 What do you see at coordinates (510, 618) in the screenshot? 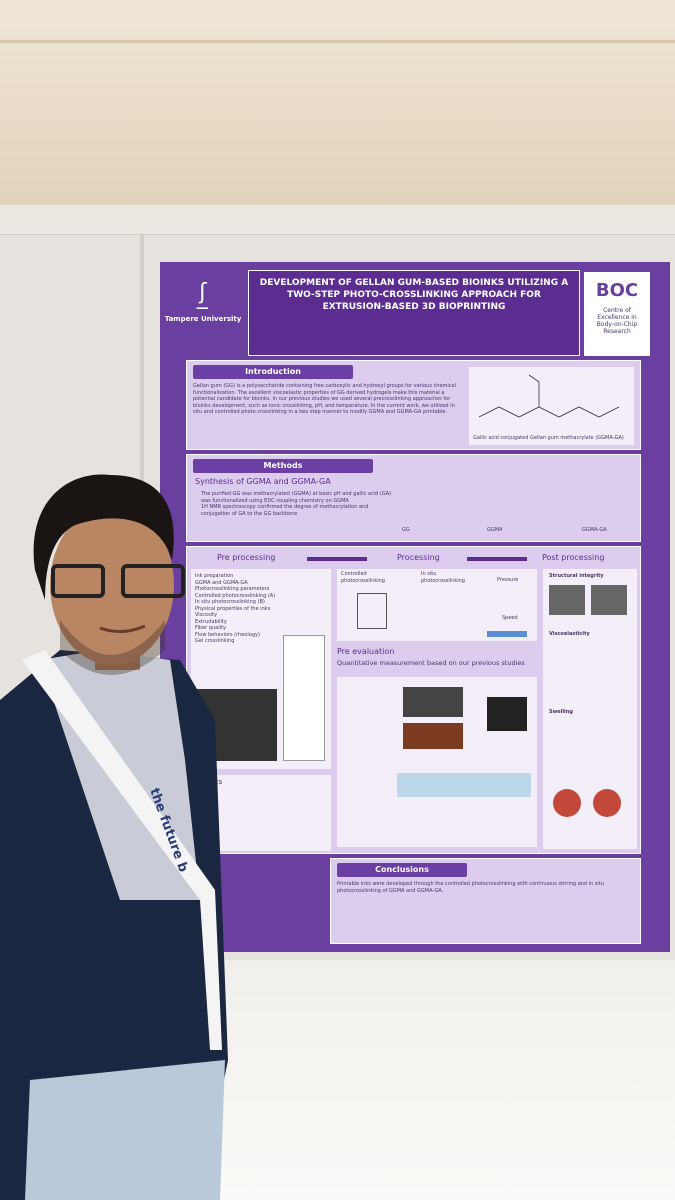
I see `processing-label: Speed` at bounding box center [510, 618].